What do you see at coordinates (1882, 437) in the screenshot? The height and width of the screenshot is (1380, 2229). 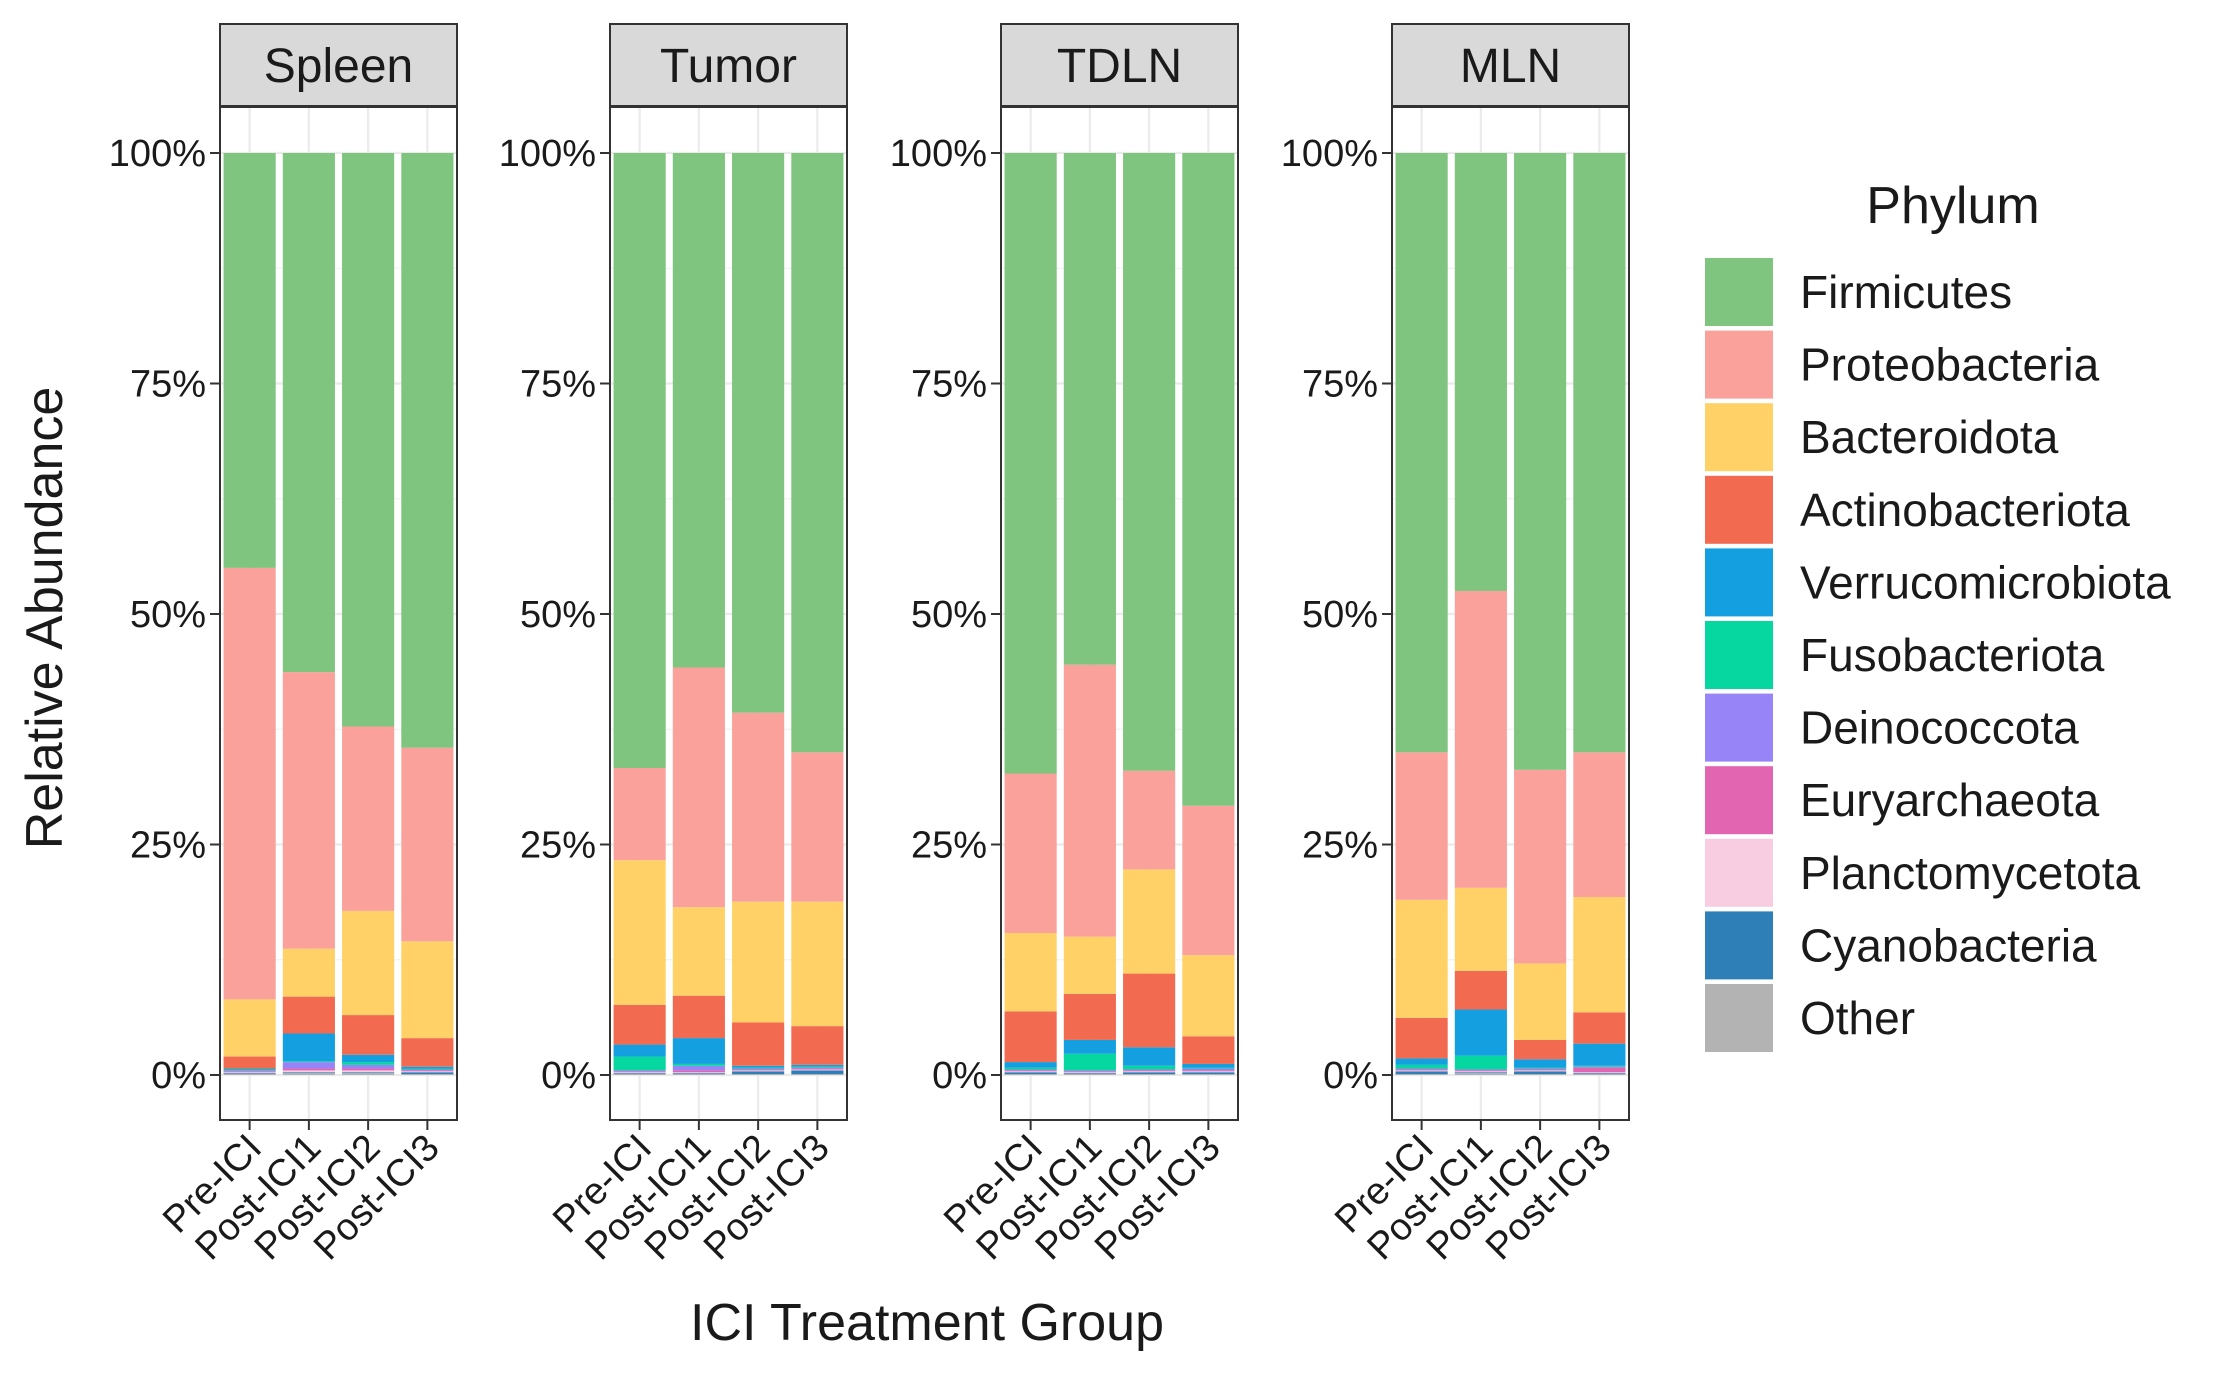 I see `legend-entry-bacteroidota: Bacteroidota` at bounding box center [1882, 437].